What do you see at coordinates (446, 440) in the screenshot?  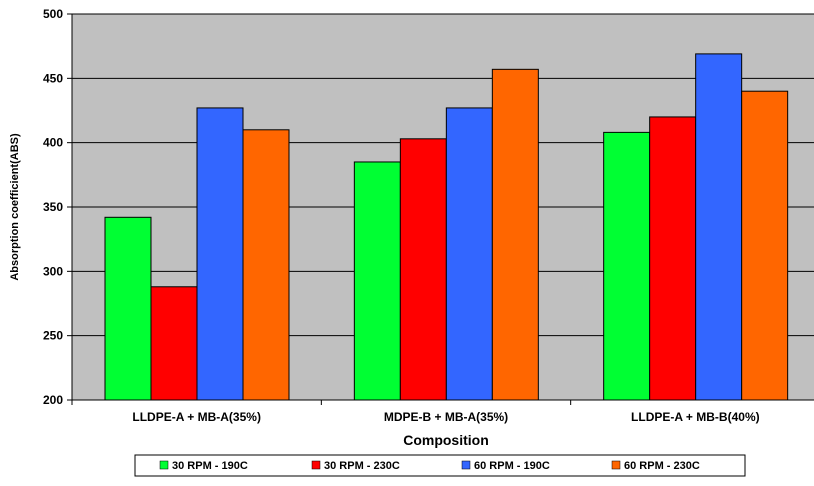 I see `x-axis-title: Composition` at bounding box center [446, 440].